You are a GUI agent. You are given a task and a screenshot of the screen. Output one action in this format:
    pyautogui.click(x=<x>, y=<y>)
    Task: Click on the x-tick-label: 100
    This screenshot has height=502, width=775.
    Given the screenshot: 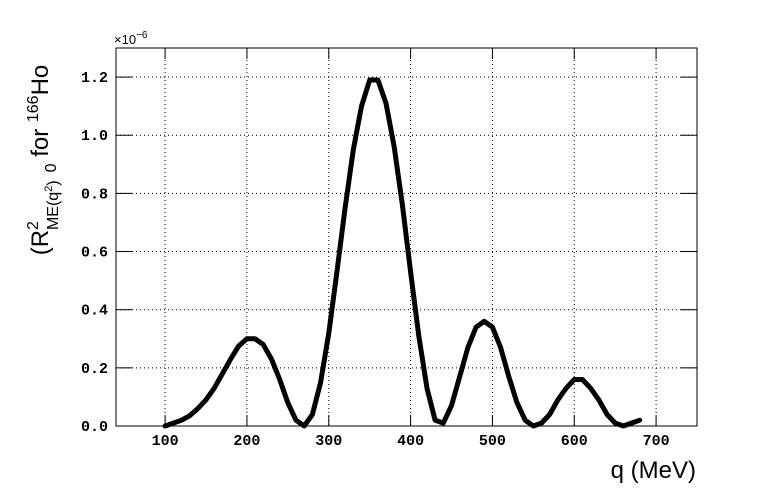 What is the action you would take?
    pyautogui.click(x=165, y=441)
    